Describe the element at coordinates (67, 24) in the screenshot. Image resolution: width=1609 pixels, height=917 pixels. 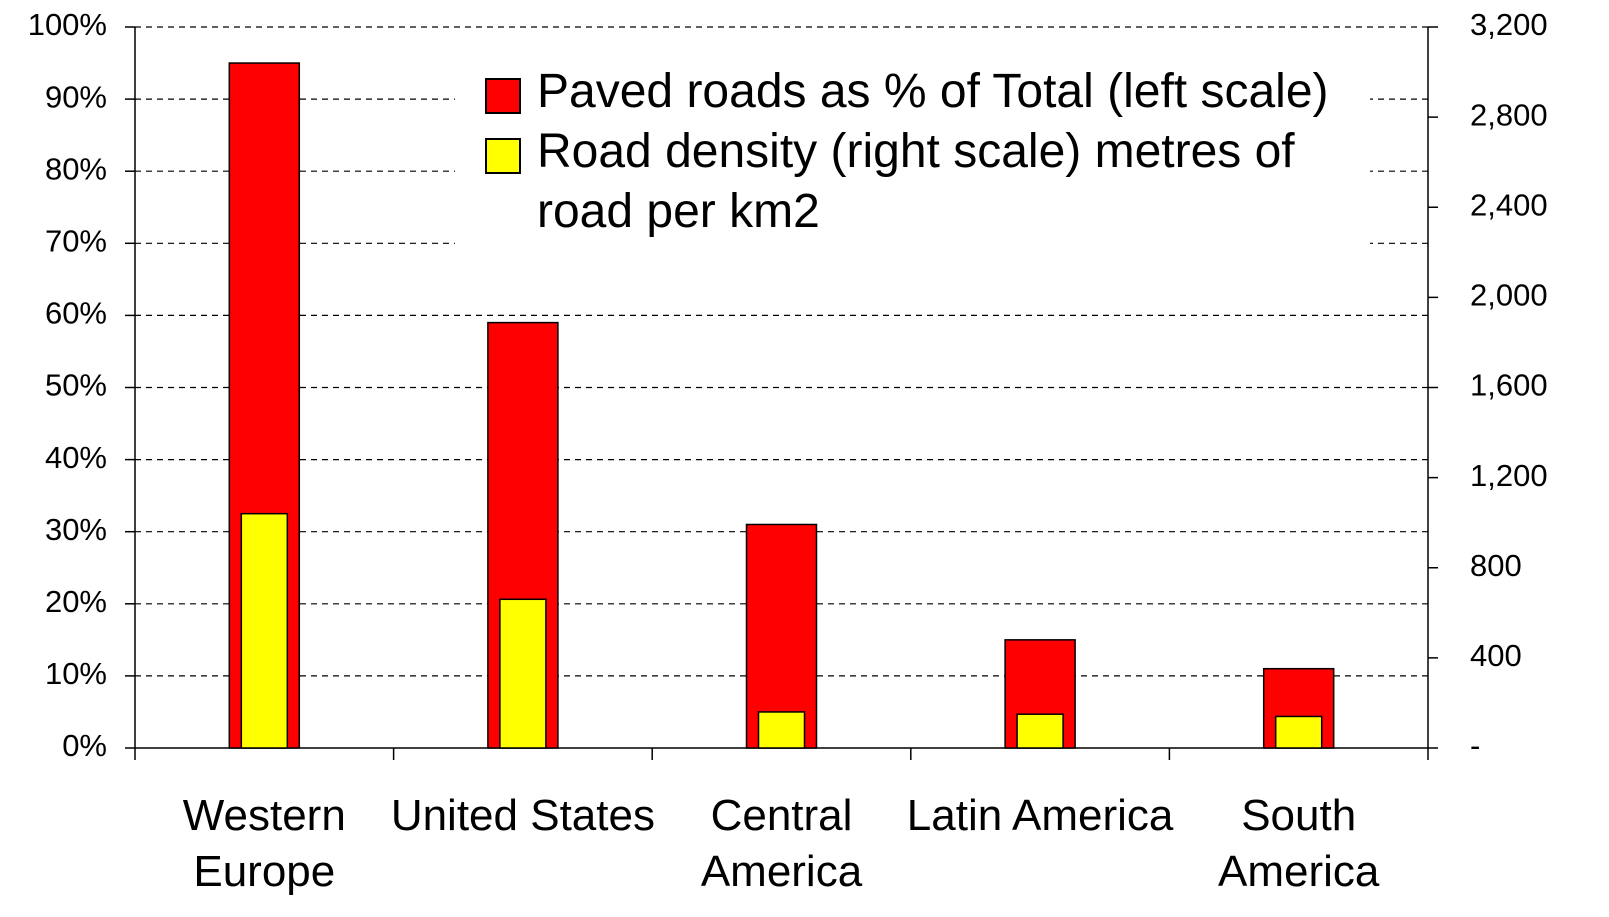
I see `y-tick-label: 100%` at that location.